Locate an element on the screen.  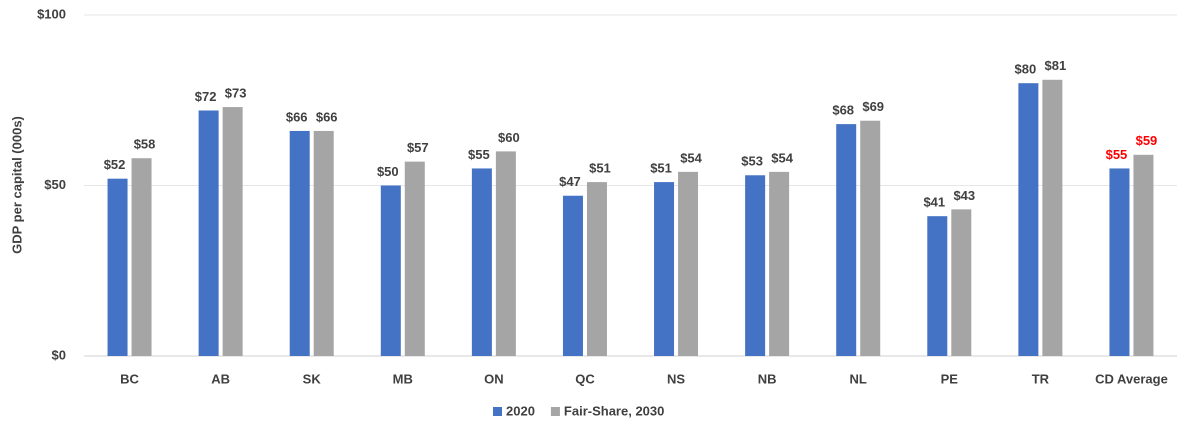
x-tick-label: TR is located at coordinates (1041, 378).